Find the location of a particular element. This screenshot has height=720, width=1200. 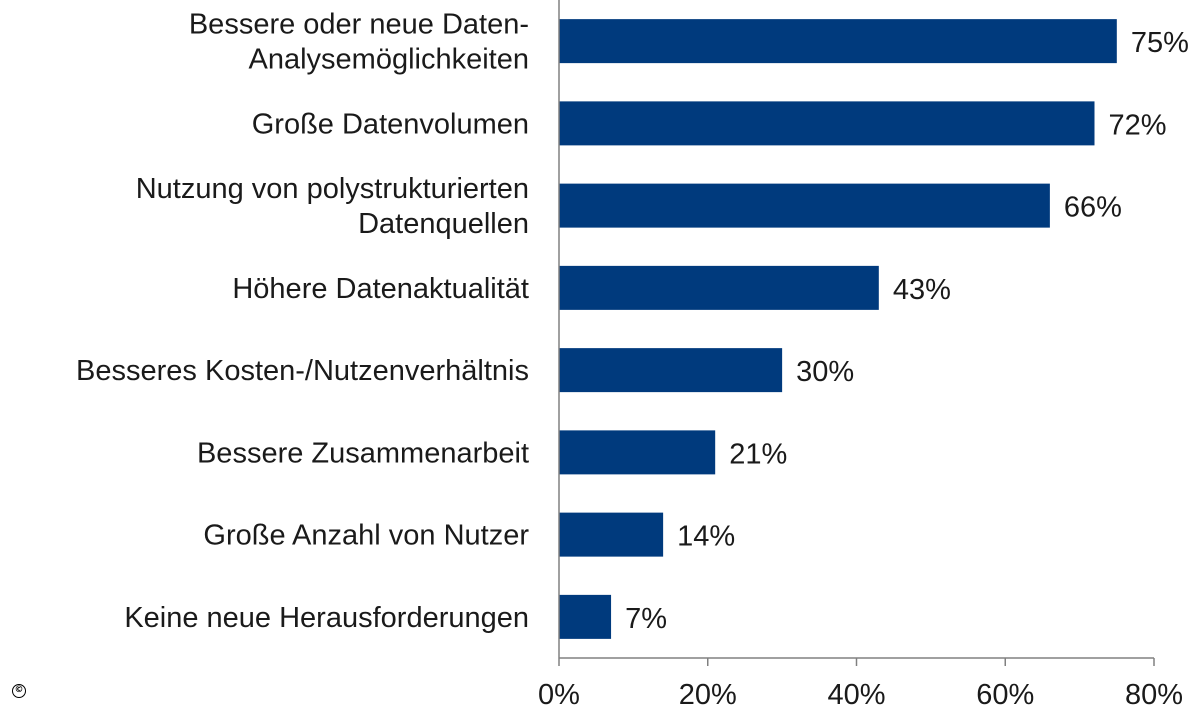

category-label-line: Höhere Datenaktualität is located at coordinates (380, 289).